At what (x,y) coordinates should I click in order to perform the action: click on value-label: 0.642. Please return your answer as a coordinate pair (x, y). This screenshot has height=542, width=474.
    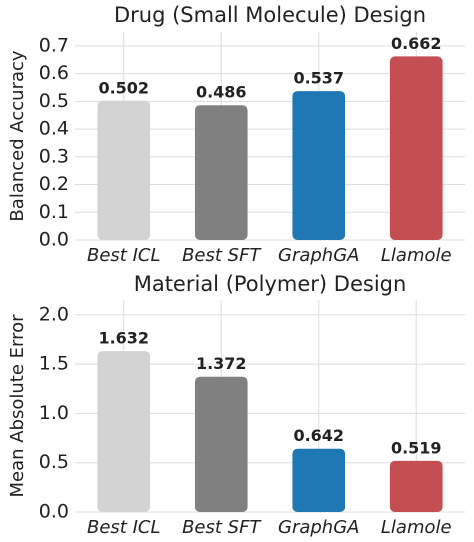
    Looking at the image, I should click on (318, 435).